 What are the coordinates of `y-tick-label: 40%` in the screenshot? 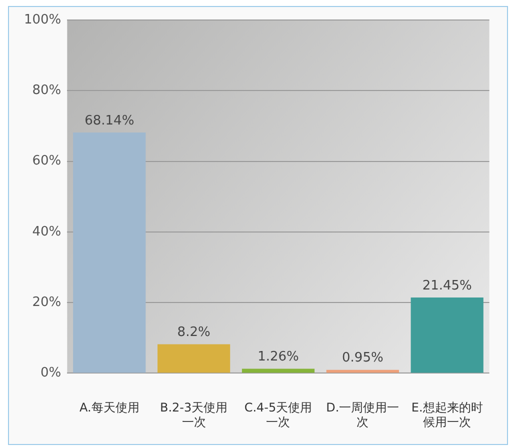 It's located at (47, 232).